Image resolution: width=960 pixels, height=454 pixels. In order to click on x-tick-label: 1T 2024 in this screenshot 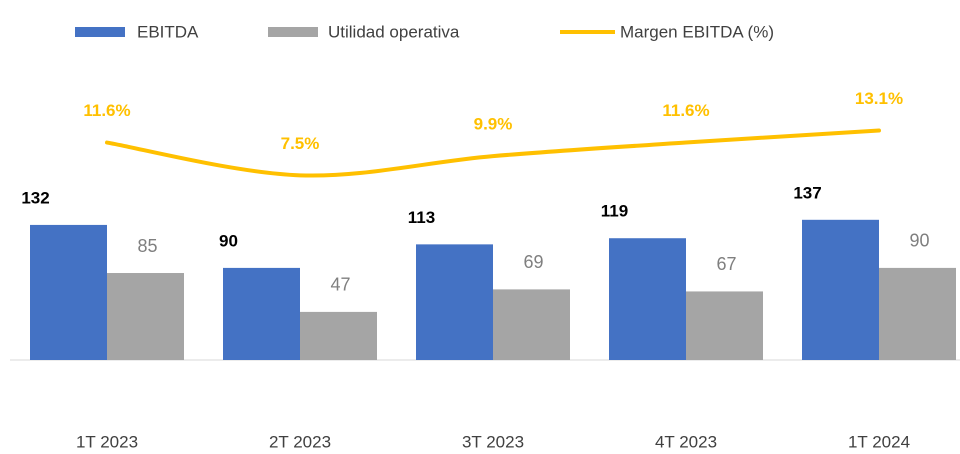, I will do `click(879, 441)`.